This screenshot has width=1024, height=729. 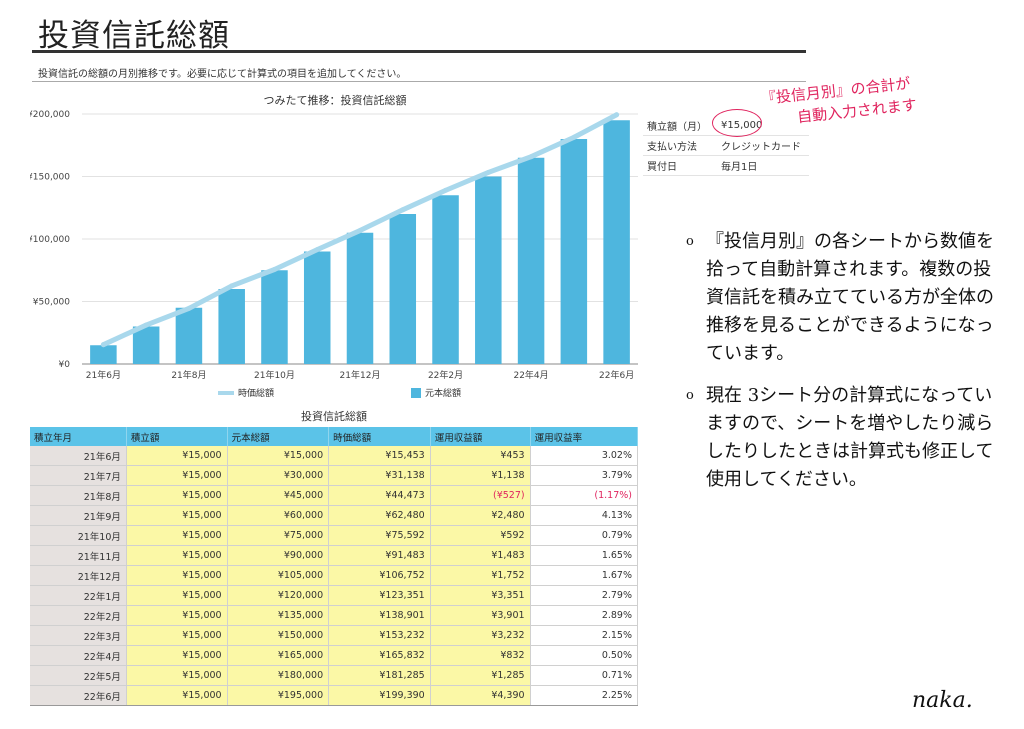 I want to click on table-cell: ¥1,483, so click(x=480, y=555).